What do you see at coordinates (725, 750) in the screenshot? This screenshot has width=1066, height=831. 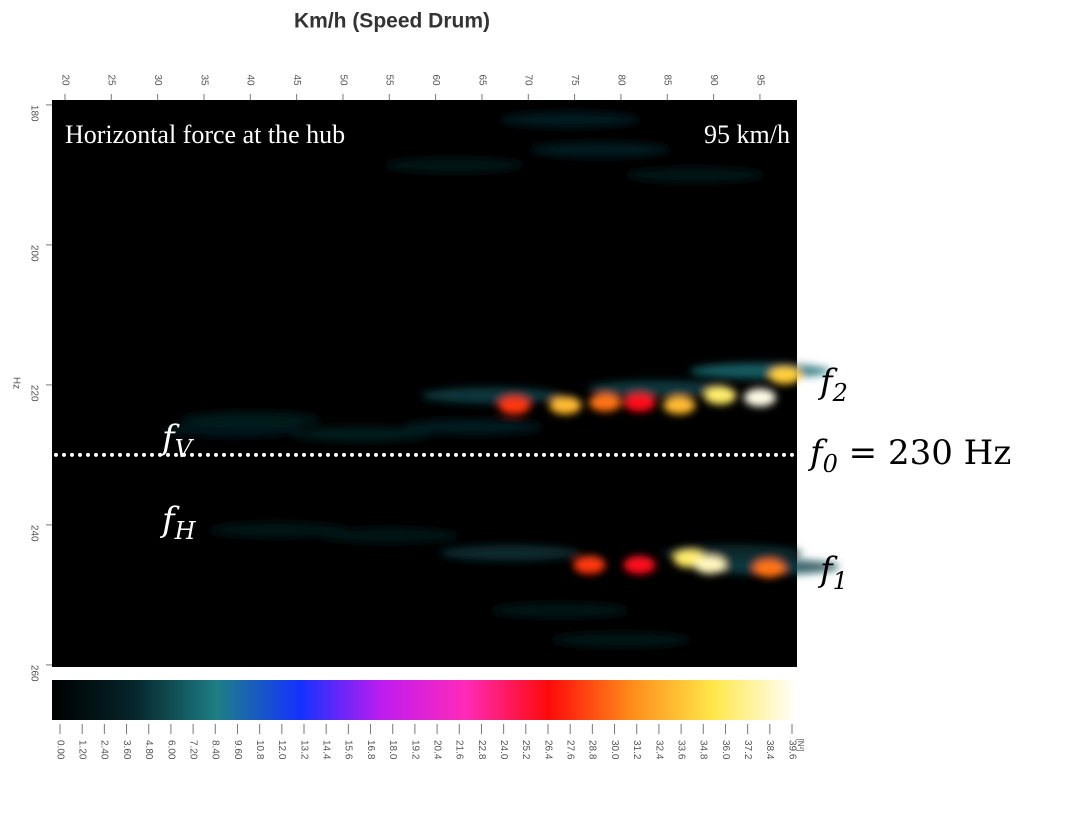 I see `colorbar-tick-label: 36.0` at bounding box center [725, 750].